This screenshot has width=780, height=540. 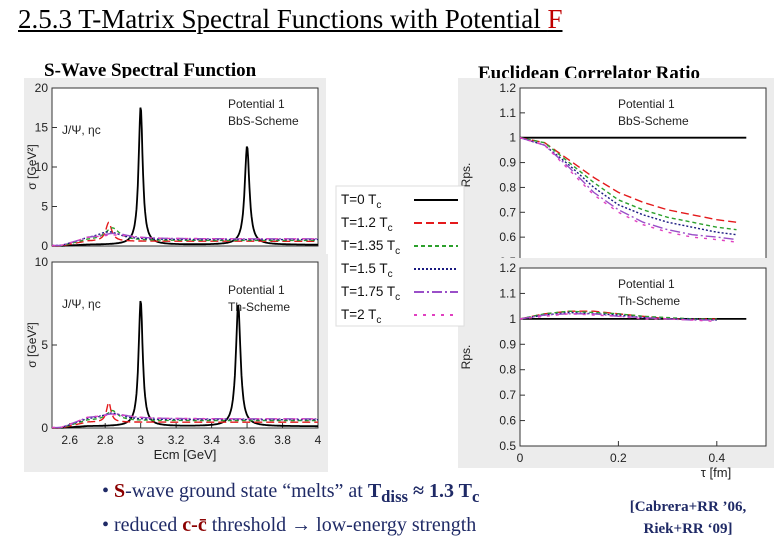 I want to click on legend-label: T=1.35 Tc, so click(x=370, y=247).